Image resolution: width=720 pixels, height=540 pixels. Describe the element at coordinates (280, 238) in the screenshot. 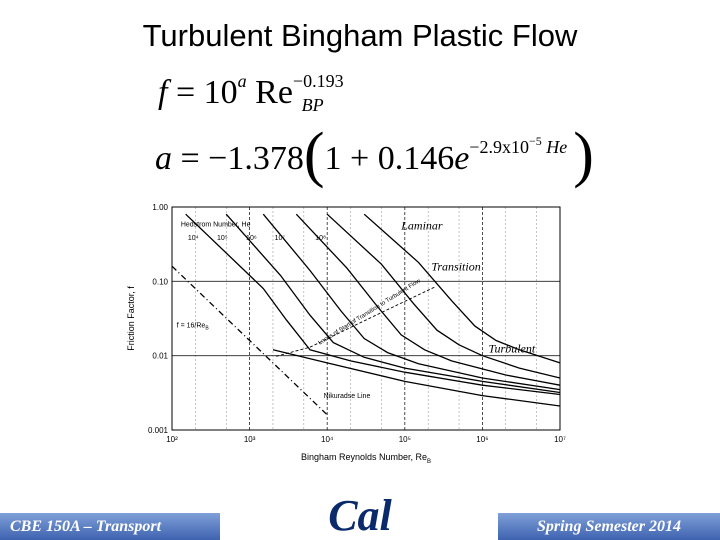

I see `he-value-label: 10⁷` at that location.